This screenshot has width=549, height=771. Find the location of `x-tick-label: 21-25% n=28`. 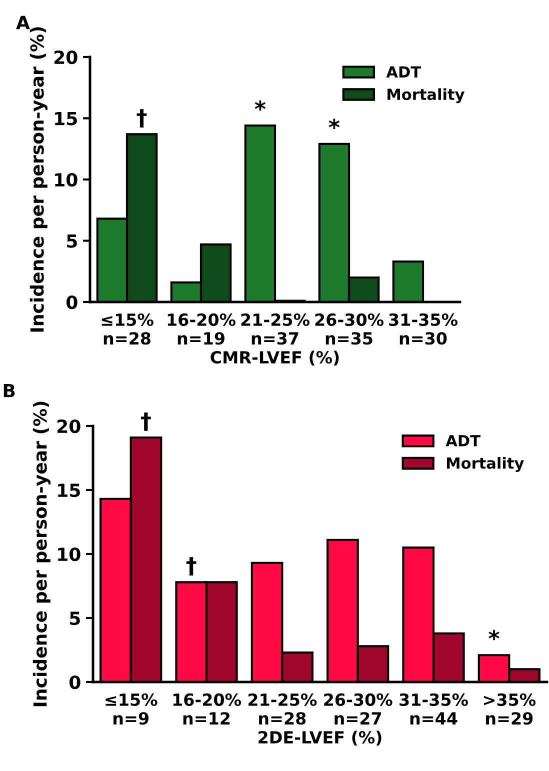

x-tick-label: 21-25% n=28 is located at coordinates (282, 709).